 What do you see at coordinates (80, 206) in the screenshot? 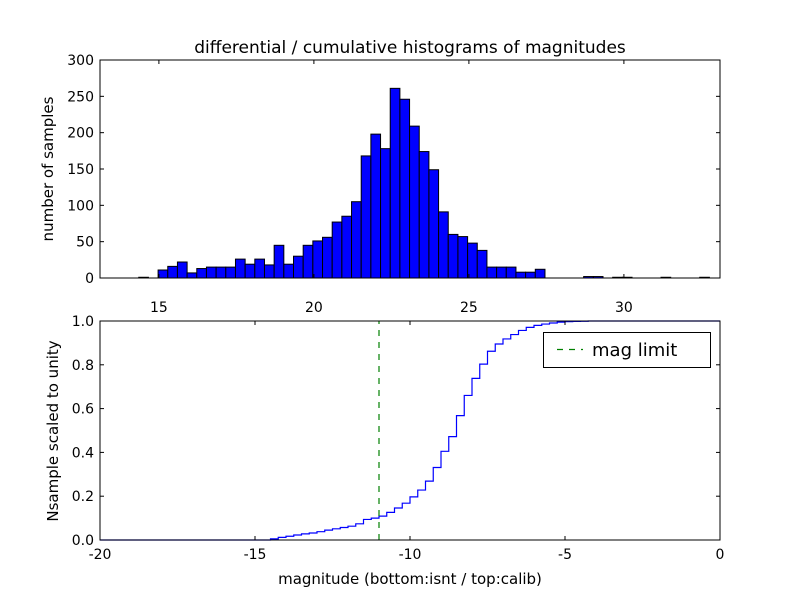
I see `y-tick-label: 100` at bounding box center [80, 206].